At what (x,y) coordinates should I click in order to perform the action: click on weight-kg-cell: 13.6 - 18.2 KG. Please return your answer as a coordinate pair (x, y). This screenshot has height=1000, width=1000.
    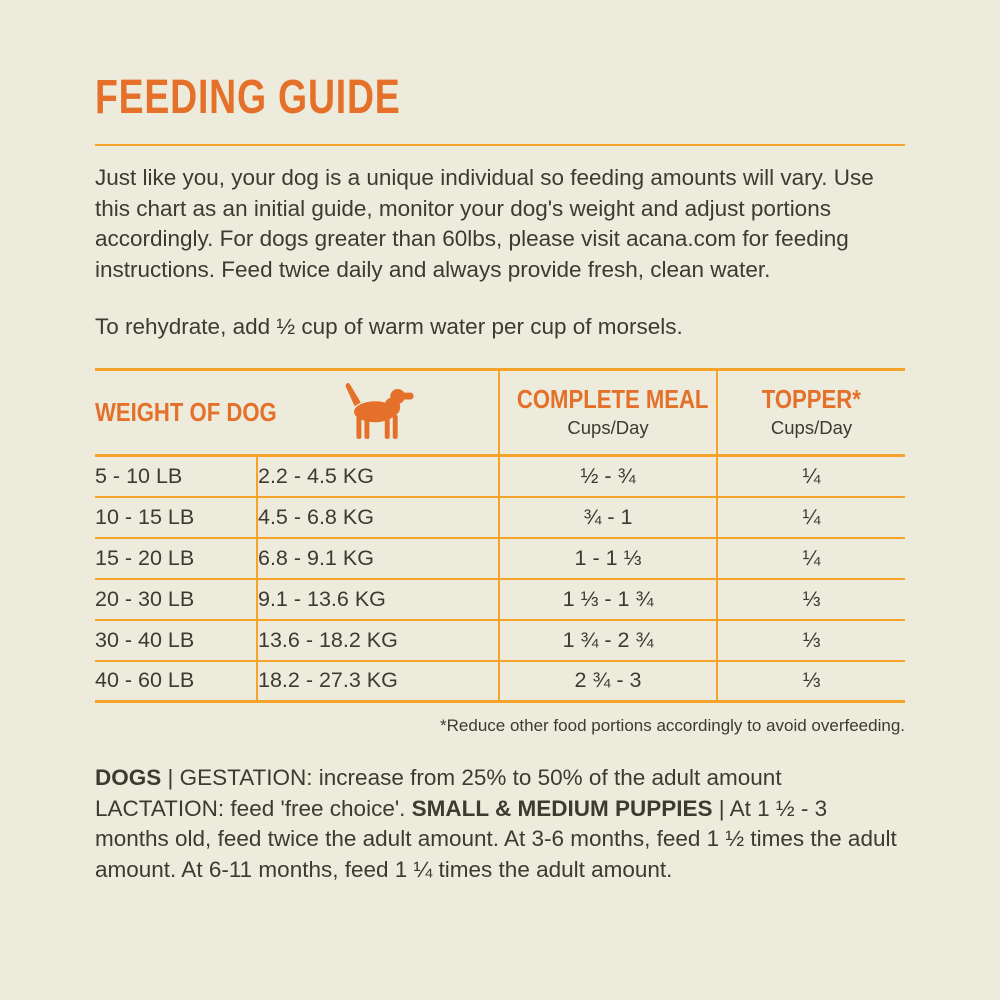
    Looking at the image, I should click on (379, 640).